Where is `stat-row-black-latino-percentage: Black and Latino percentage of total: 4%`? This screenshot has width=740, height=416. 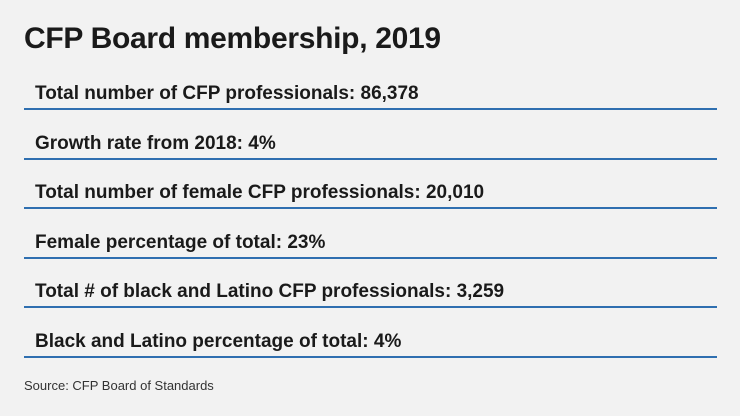
stat-row-black-latino-percentage: Black and Latino percentage of total: 4% is located at coordinates (370, 350).